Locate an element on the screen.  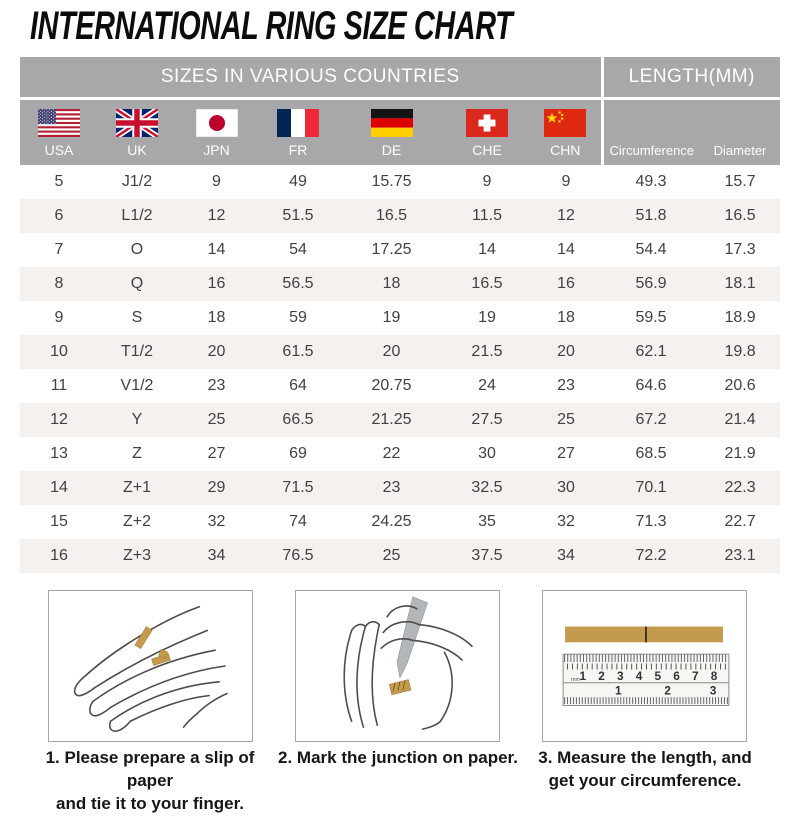
size-cell: 35 is located at coordinates (487, 522).